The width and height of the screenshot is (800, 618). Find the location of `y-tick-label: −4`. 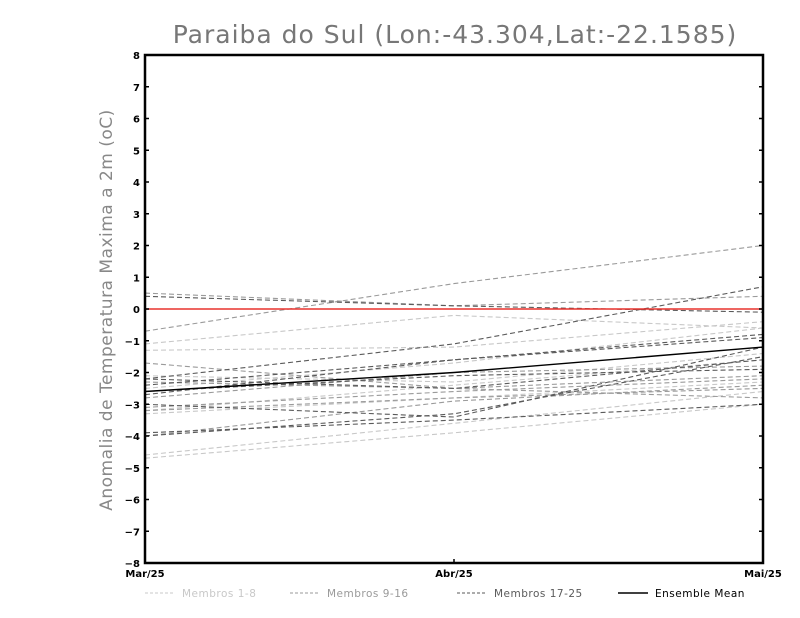

y-tick-label: −4 is located at coordinates (132, 437).